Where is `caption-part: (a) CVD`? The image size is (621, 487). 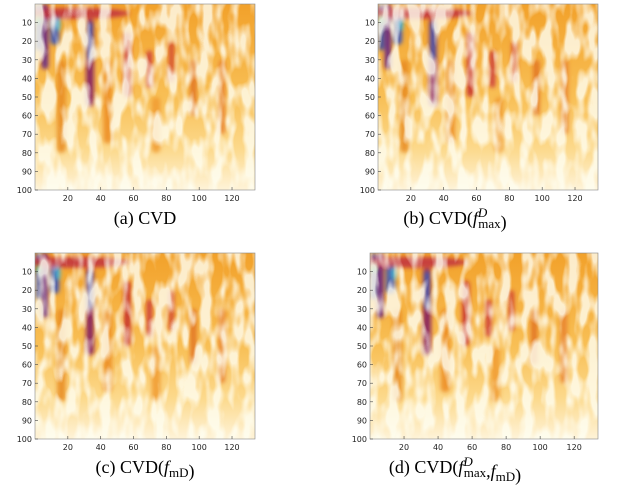
caption-part: (a) CVD is located at coordinates (145, 218).